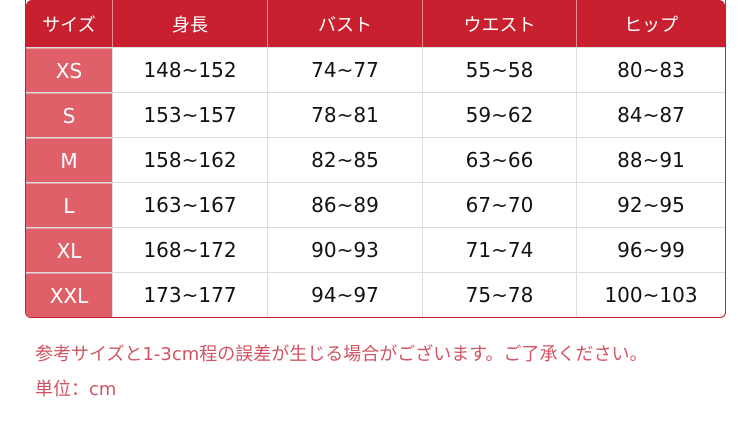  What do you see at coordinates (189, 70) in the screenshot?
I see `cell-height: 148~152` at bounding box center [189, 70].